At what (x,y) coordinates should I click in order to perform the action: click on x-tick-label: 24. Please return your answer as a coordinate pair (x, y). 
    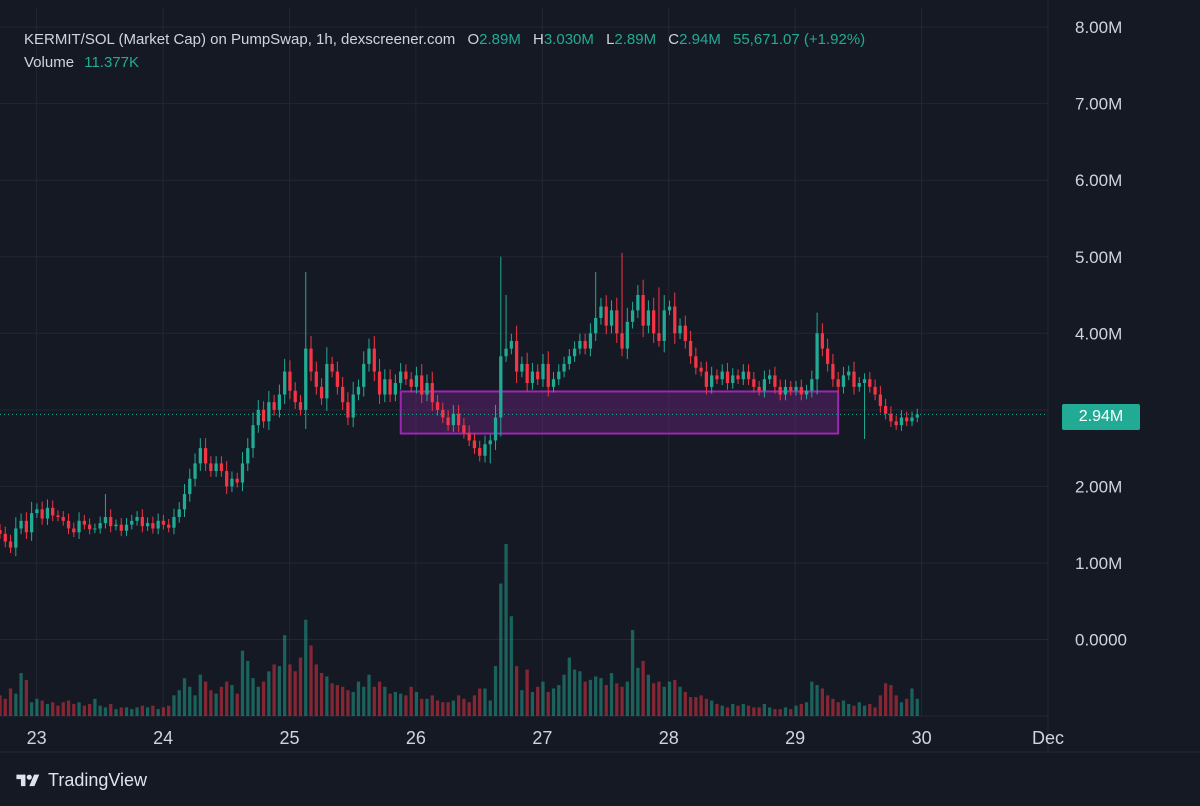
    Looking at the image, I should click on (163, 738).